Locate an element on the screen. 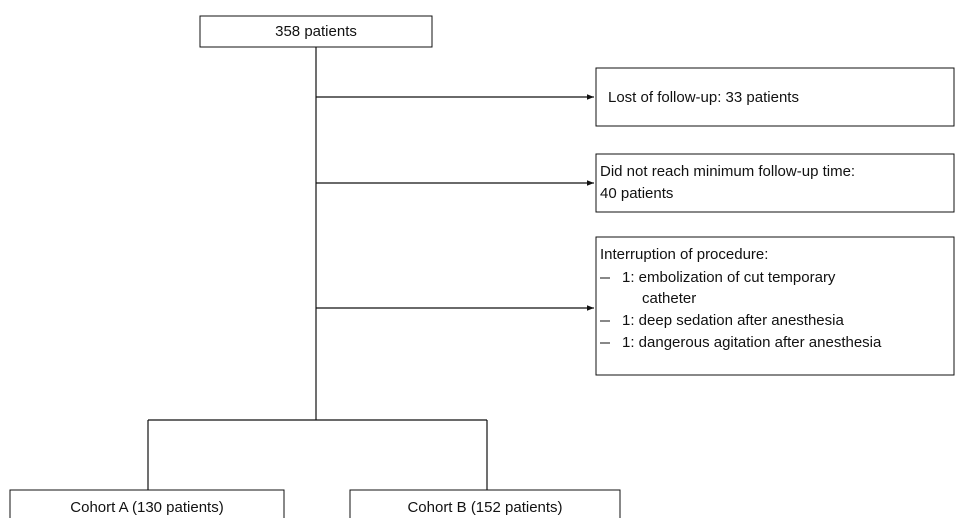 This screenshot has width=958, height=518. cohort-label: Cohort B (152 patients) is located at coordinates (484, 507).